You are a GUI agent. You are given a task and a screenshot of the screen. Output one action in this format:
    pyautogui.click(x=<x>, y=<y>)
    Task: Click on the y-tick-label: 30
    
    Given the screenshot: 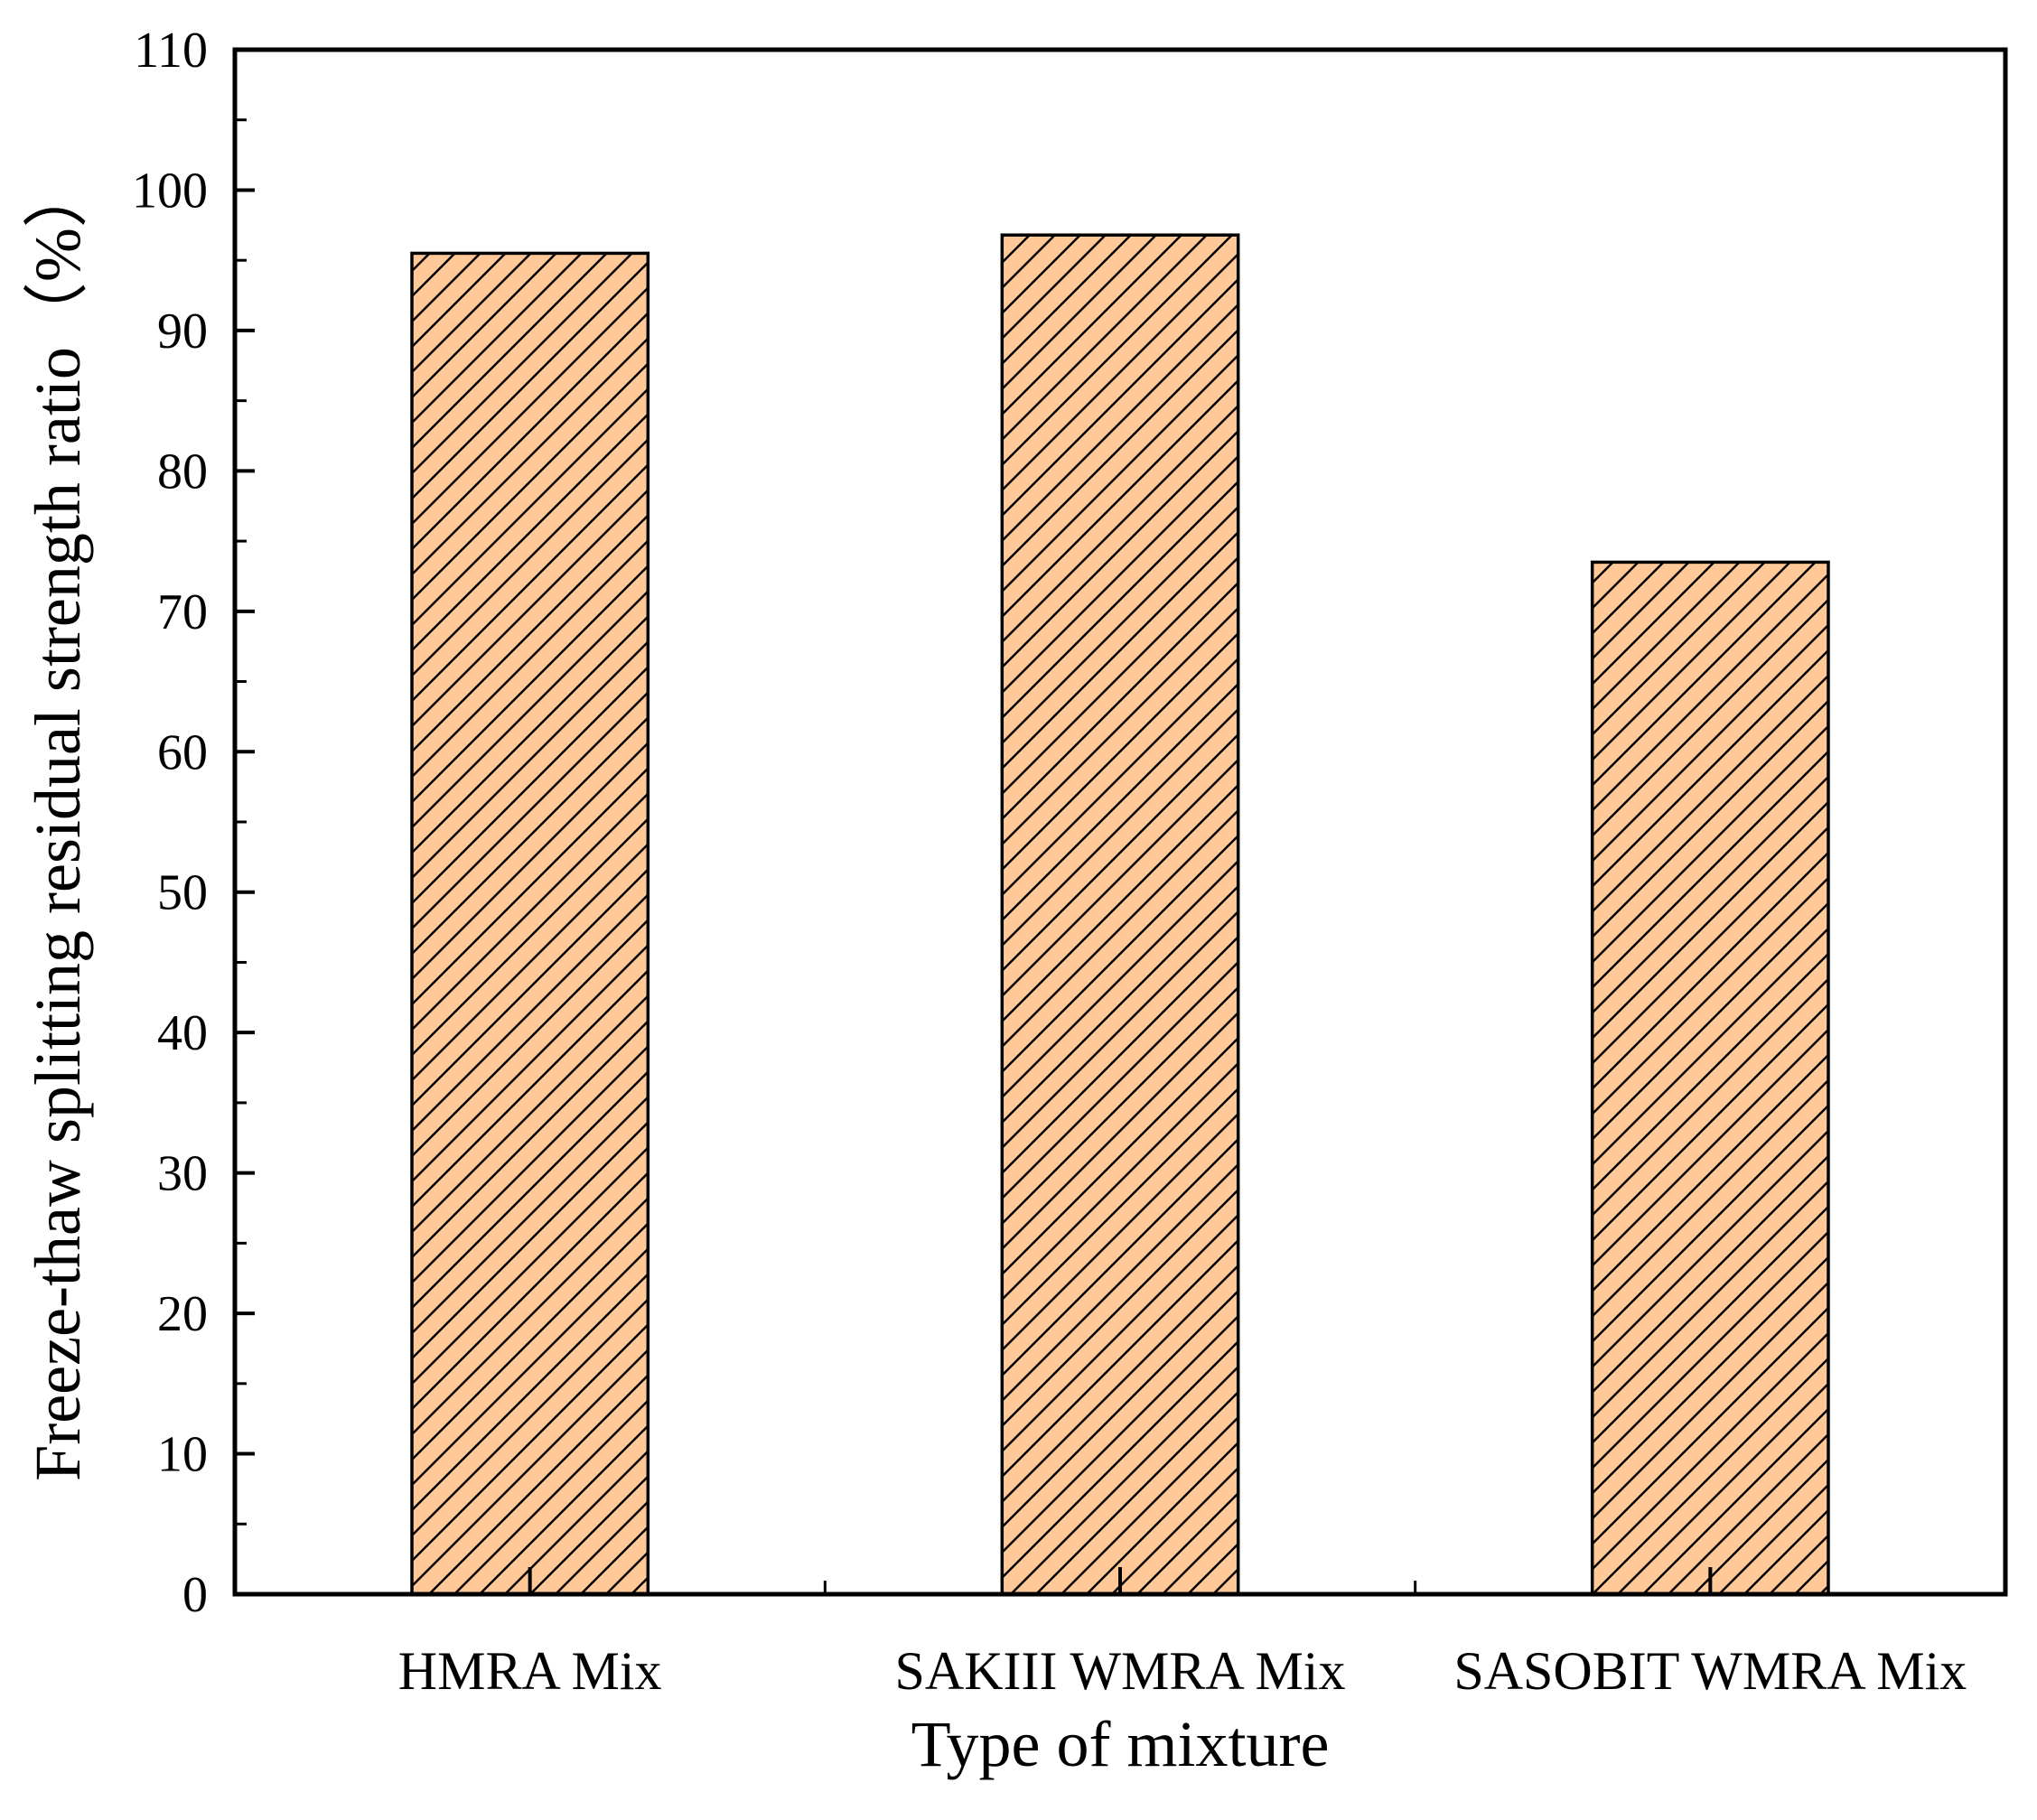 What is the action you would take?
    pyautogui.click(x=182, y=1174)
    